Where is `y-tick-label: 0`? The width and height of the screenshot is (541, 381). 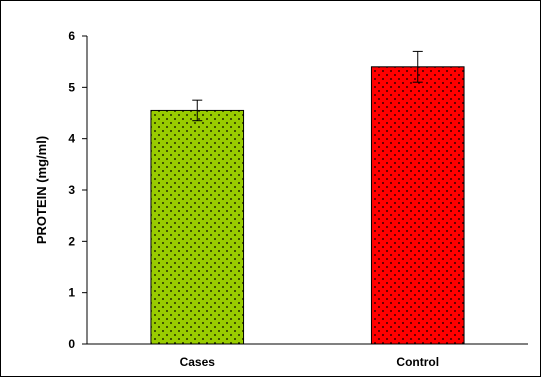 y-tick-label: 0 is located at coordinates (71, 344).